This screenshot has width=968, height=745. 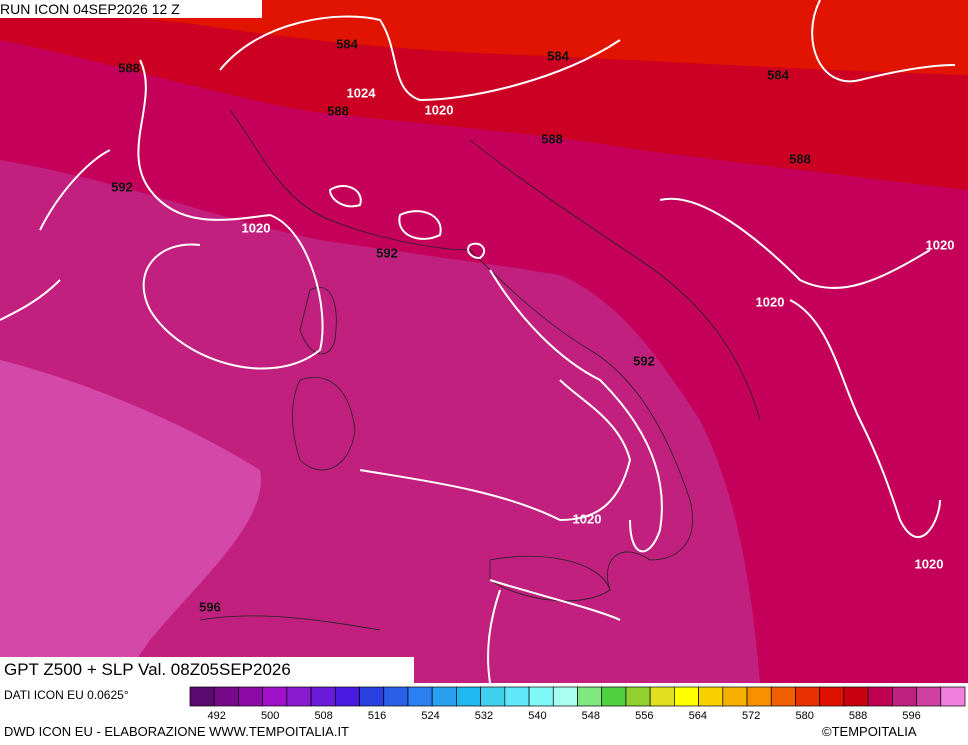 I want to click on colorbar-label: 572, so click(x=751, y=716).